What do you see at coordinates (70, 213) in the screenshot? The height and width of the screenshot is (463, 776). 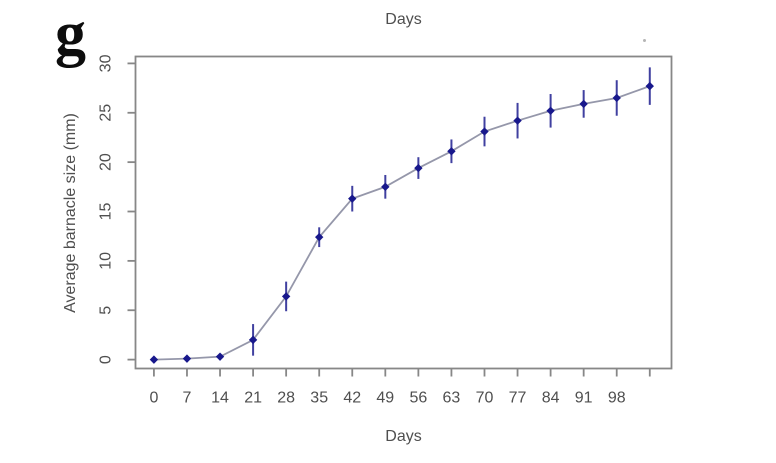 I see `y-axis-label: Average barnacle size (mm)` at bounding box center [70, 213].